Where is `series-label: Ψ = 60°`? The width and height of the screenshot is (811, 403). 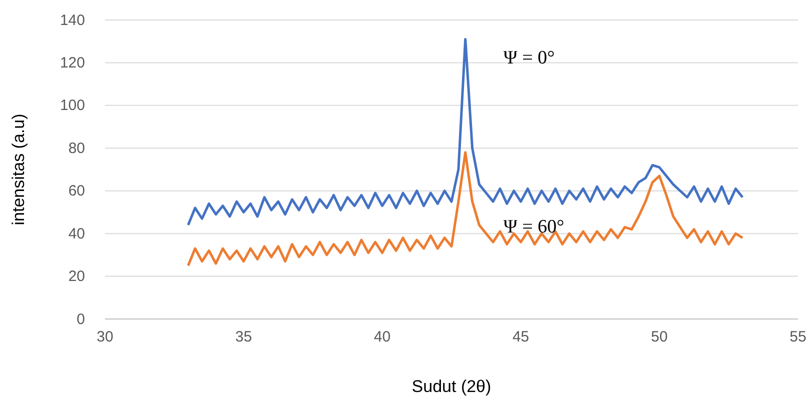
series-label: Ψ = 60° is located at coordinates (533, 227).